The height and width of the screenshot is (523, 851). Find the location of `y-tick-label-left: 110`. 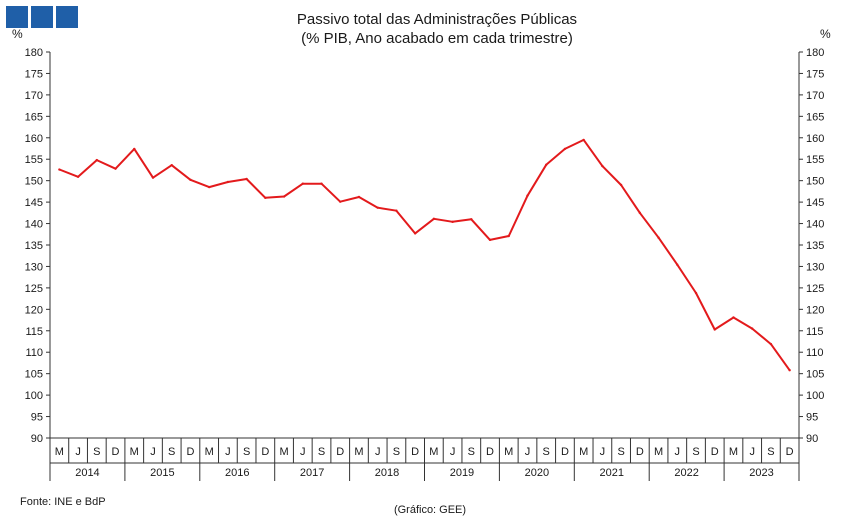

y-tick-label-left: 110 is located at coordinates (34, 353).